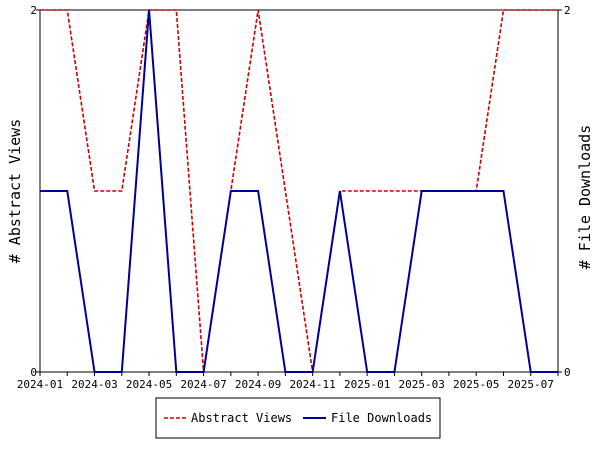 The image size is (600, 455). I want to click on legend-label-abstract-views: Abstract Views, so click(241, 418).